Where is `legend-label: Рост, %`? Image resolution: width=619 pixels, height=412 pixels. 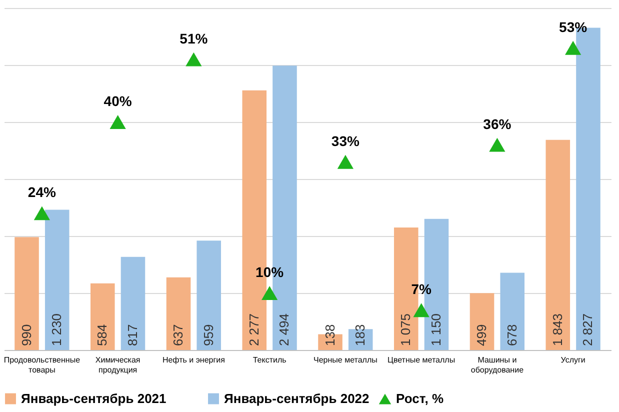
legend-label: Рост, % is located at coordinates (420, 398).